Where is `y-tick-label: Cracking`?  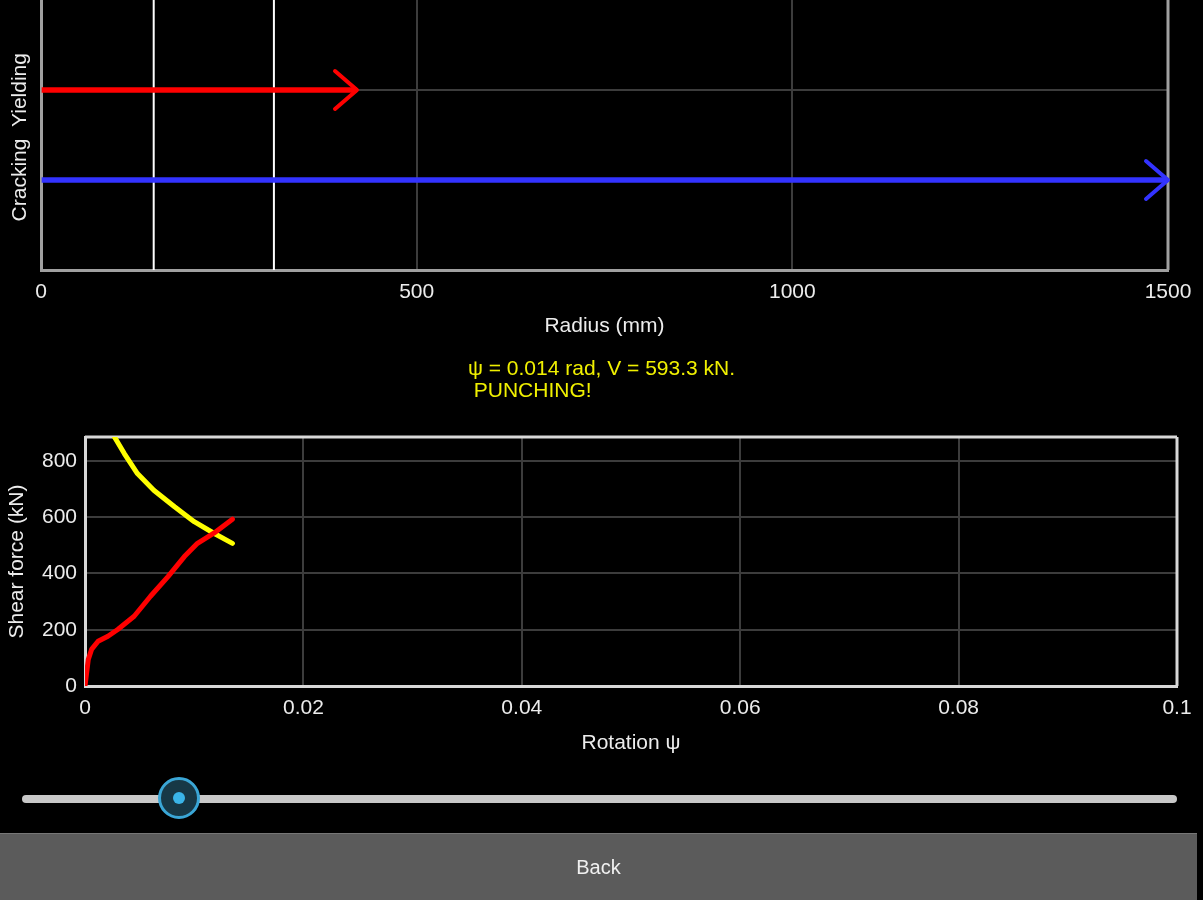 y-tick-label: Cracking is located at coordinates (18, 180).